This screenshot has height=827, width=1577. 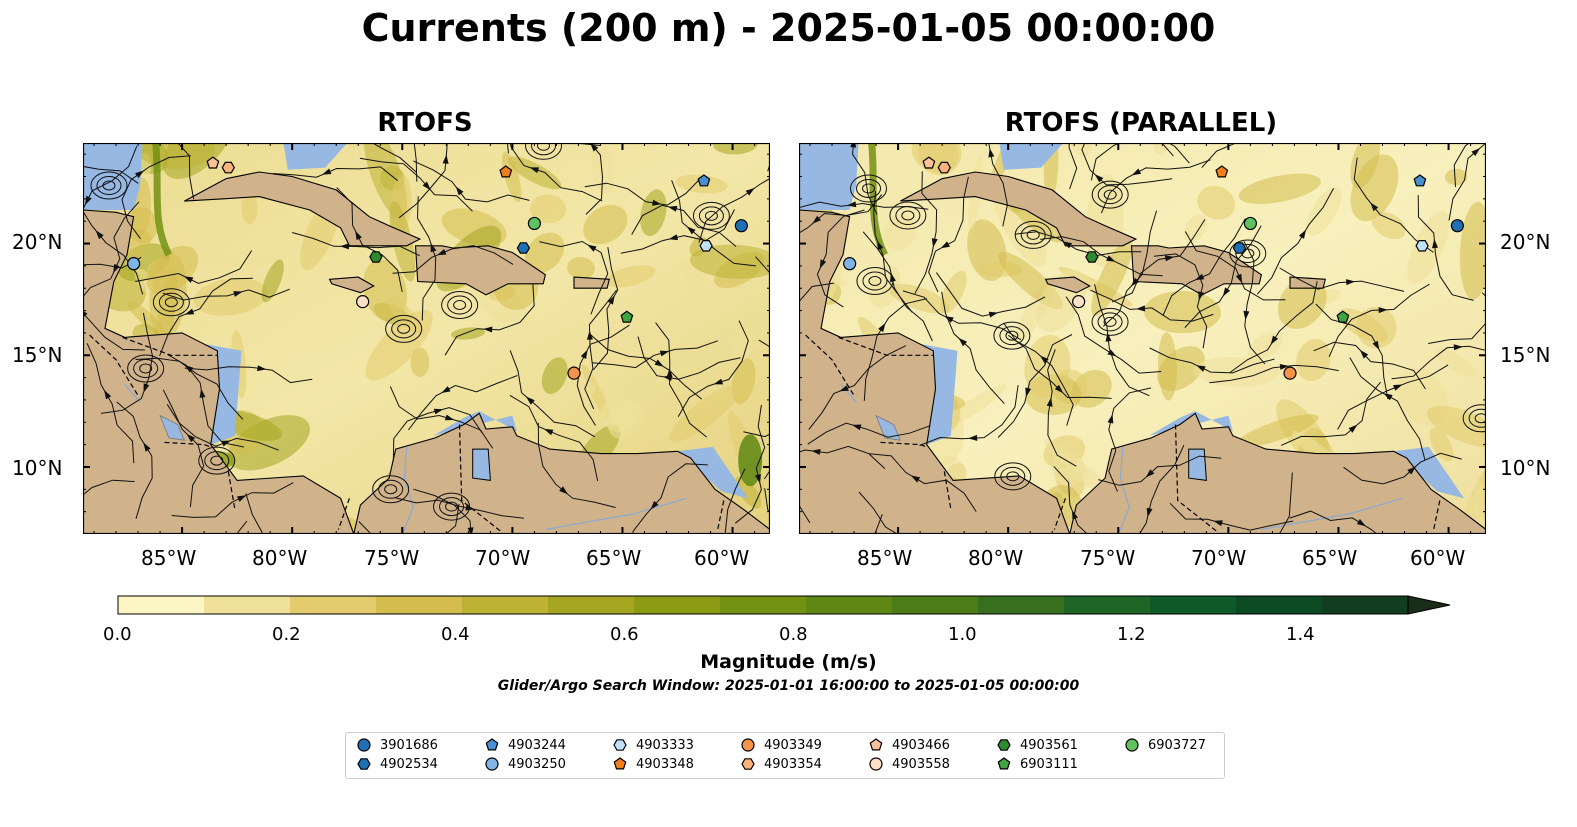 What do you see at coordinates (1343, 316) in the screenshot?
I see `float-marker-6903111-rtofs-parallel` at bounding box center [1343, 316].